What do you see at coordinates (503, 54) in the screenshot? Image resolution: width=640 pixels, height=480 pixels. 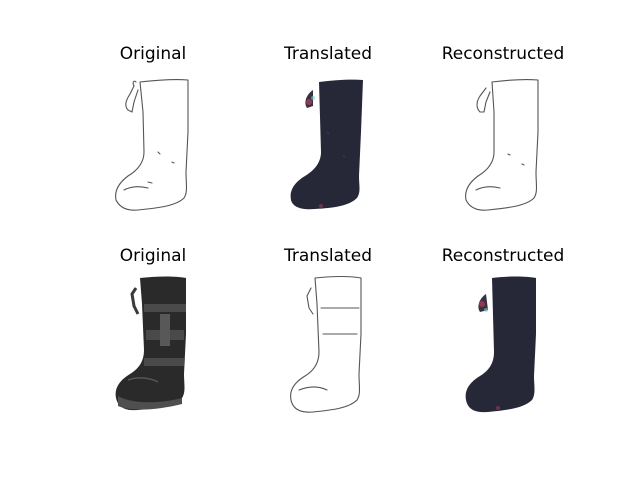 I see `panel-title-r1c3: Reconstructed` at bounding box center [503, 54].